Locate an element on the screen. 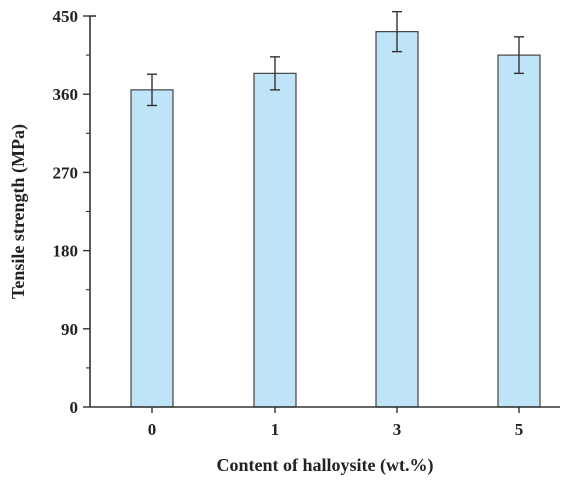  x-tick-label-0: 0 is located at coordinates (152, 429).